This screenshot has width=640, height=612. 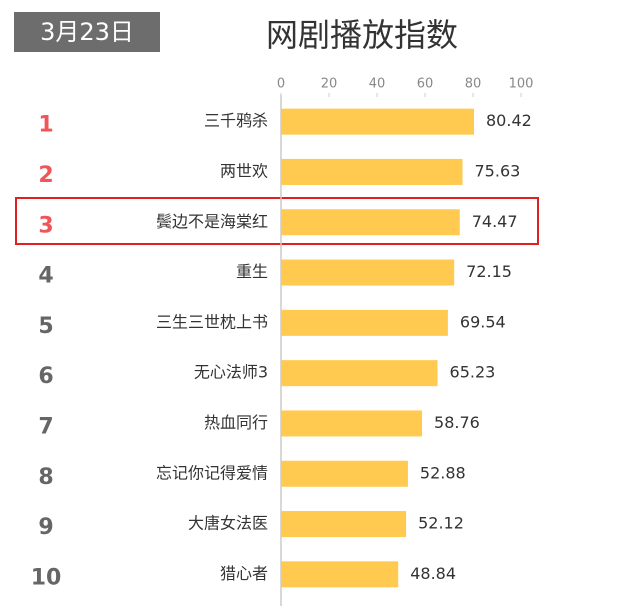 What do you see at coordinates (473, 84) in the screenshot?
I see `x-tick-label: 80` at bounding box center [473, 84].